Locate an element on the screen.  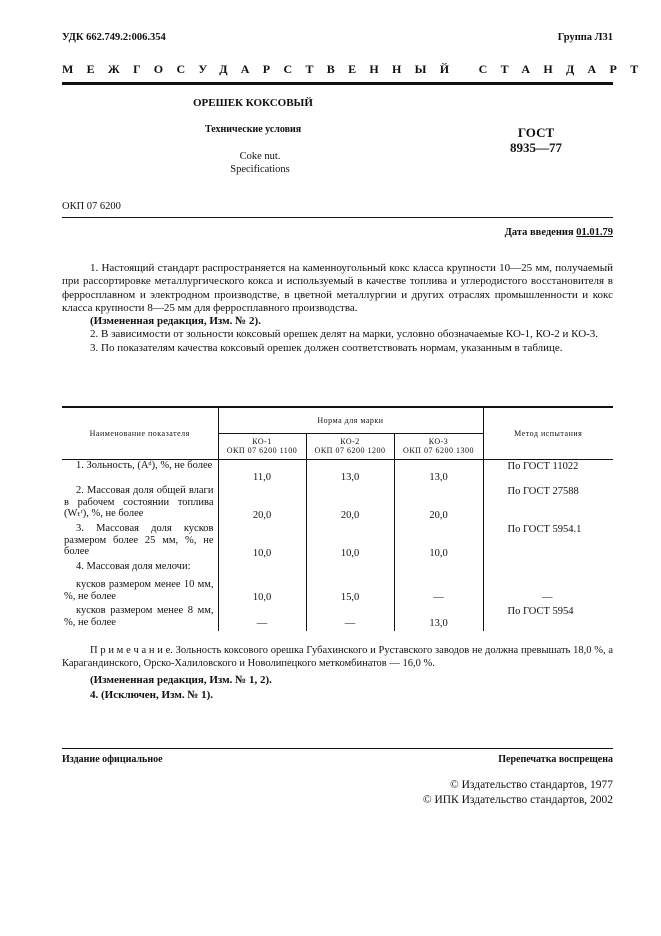
banner-rule is located at coordinates (337, 83).